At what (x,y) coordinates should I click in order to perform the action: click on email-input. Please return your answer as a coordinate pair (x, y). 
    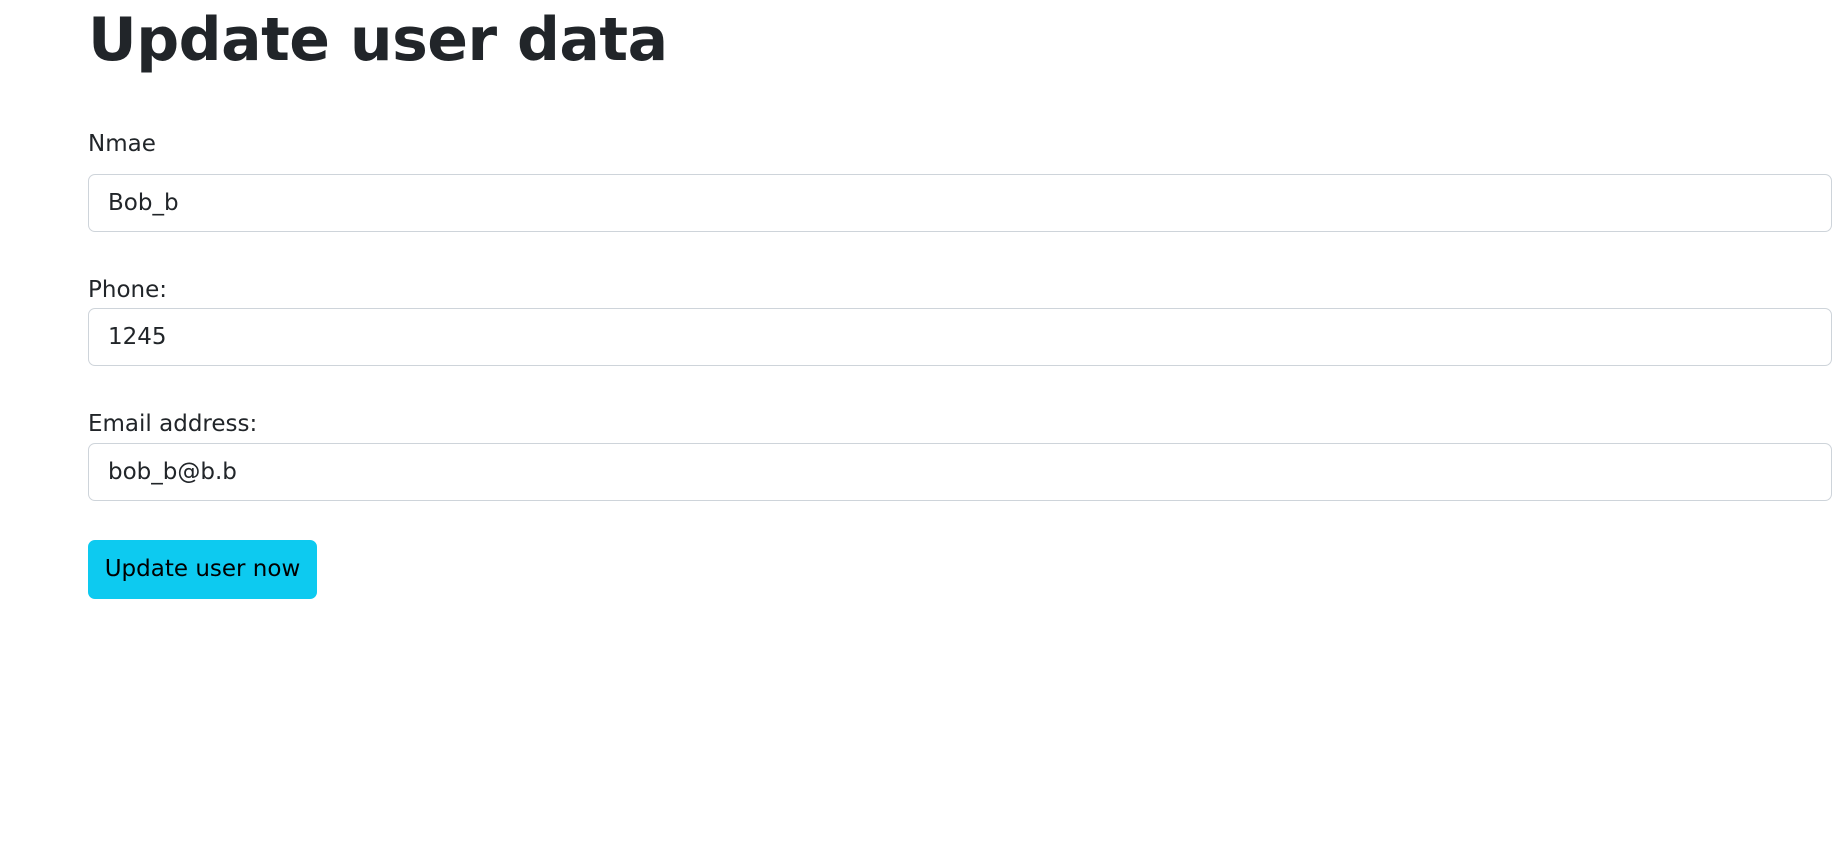
    Looking at the image, I should click on (960, 472).